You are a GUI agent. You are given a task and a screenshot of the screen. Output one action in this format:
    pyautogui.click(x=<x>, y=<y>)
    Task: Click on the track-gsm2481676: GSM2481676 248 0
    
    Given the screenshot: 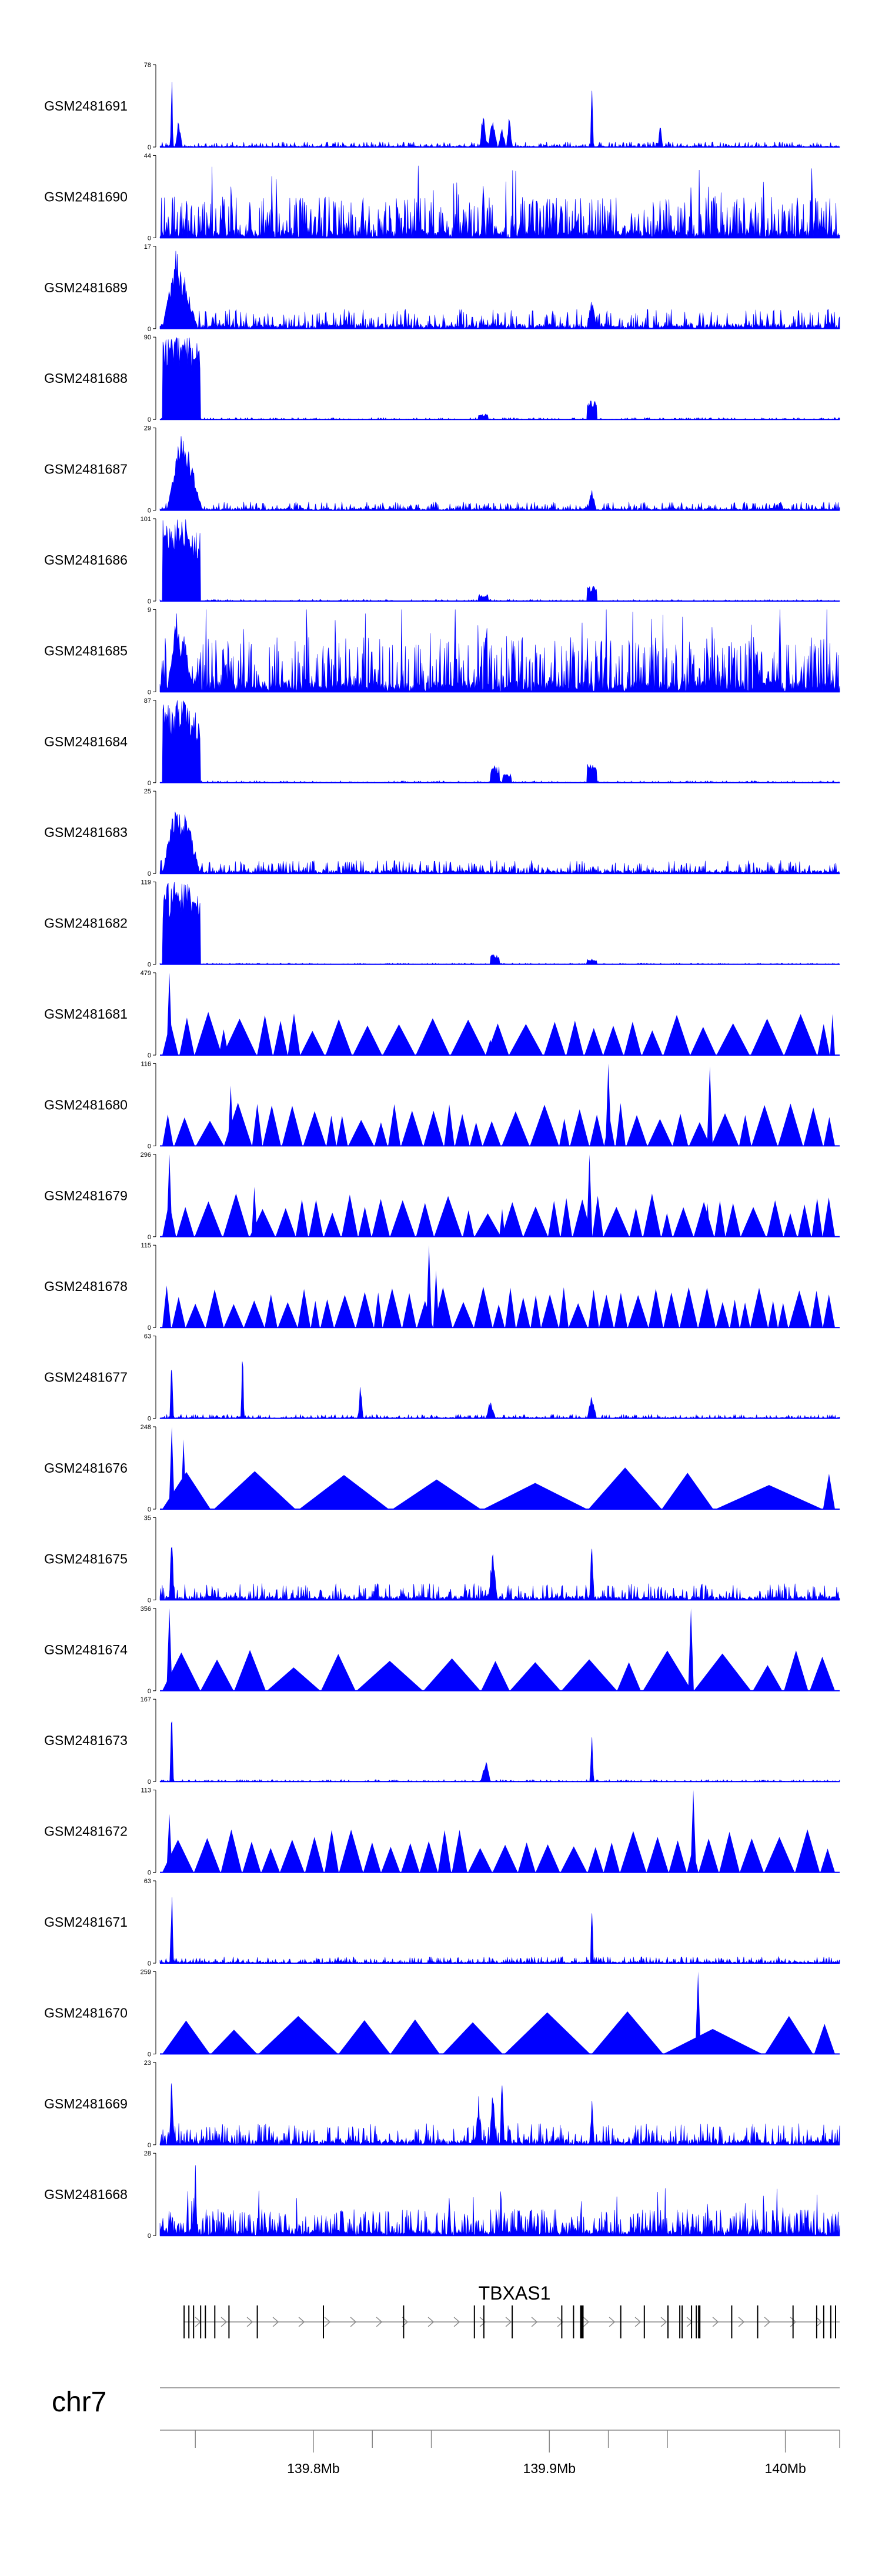 What is the action you would take?
    pyautogui.click(x=442, y=1468)
    